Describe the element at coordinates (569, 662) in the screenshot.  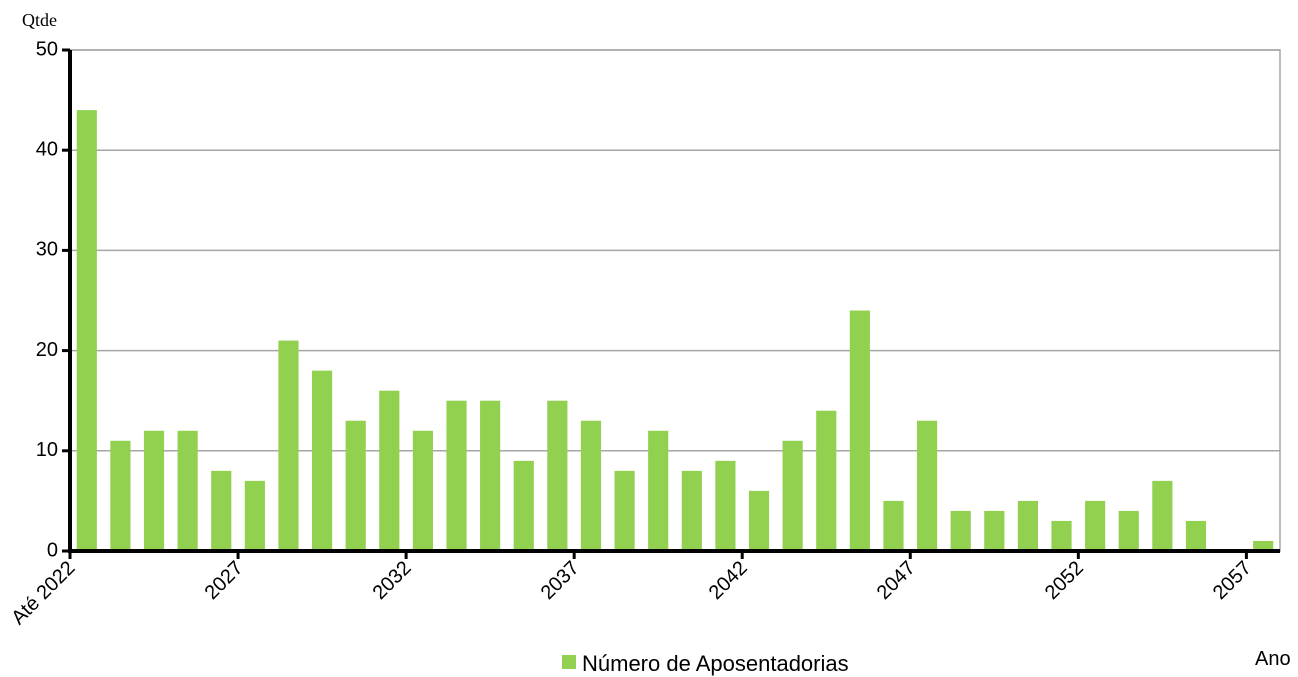
I see `legend-swatch` at that location.